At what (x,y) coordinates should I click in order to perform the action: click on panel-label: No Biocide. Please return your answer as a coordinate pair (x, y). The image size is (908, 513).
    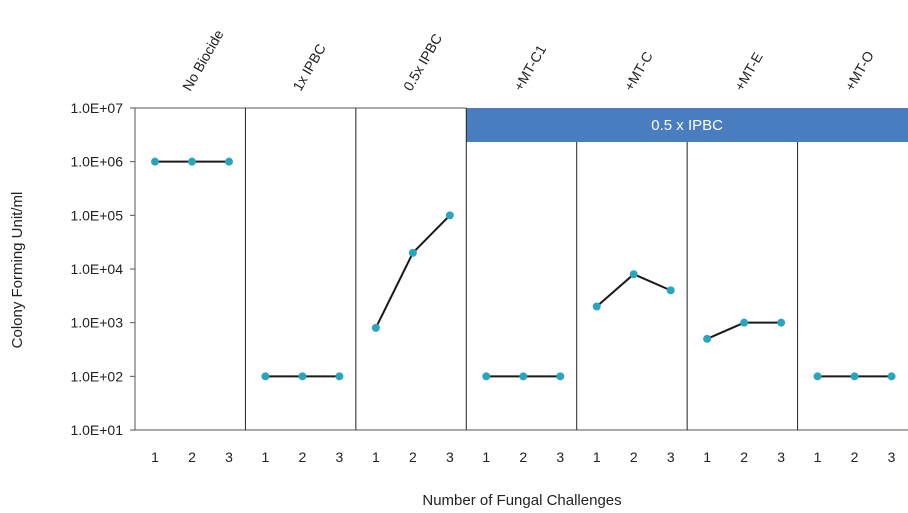
    Looking at the image, I should click on (203, 60).